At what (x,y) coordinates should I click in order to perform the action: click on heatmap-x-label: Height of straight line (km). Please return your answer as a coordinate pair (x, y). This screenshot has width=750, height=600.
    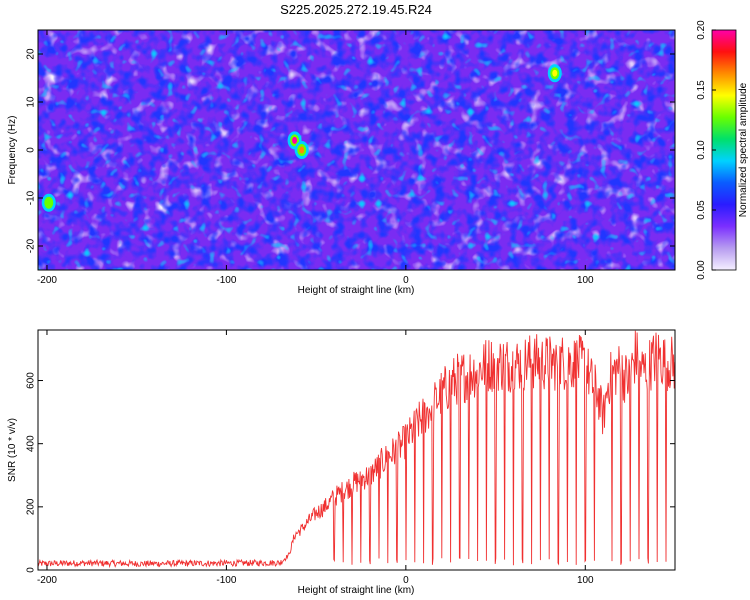
    Looking at the image, I should click on (356, 290).